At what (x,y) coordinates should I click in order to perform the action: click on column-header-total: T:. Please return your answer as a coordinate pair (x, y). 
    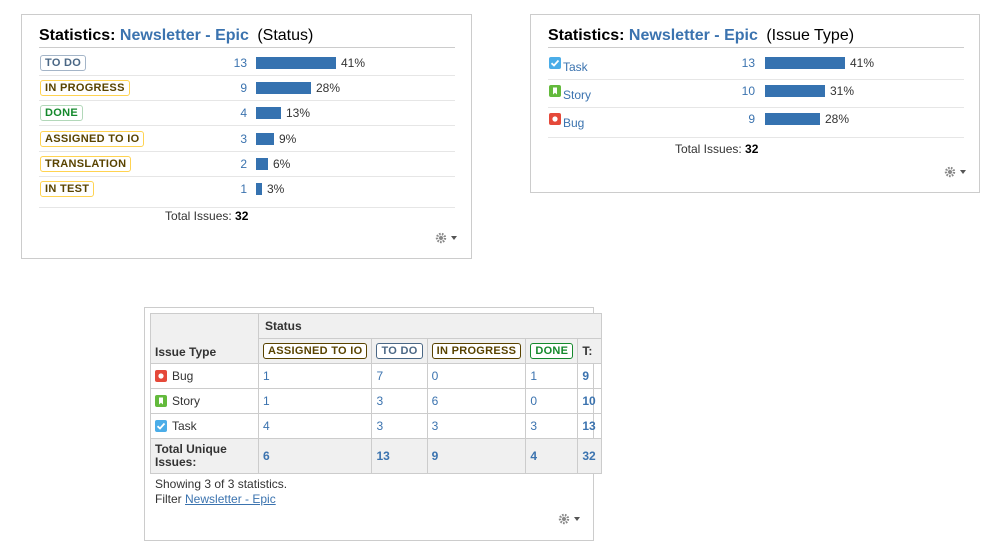
    Looking at the image, I should click on (590, 351).